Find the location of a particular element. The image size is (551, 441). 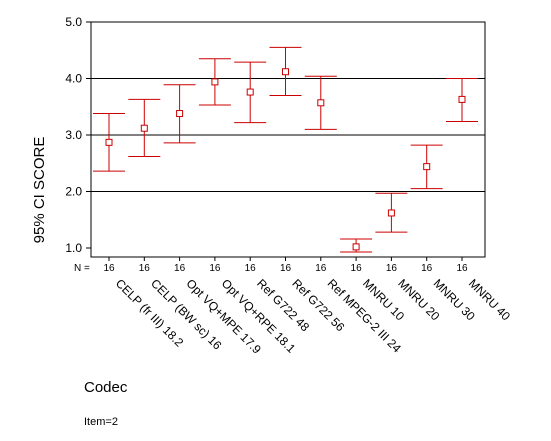

y-tick-label: 3.0 is located at coordinates (73, 135).